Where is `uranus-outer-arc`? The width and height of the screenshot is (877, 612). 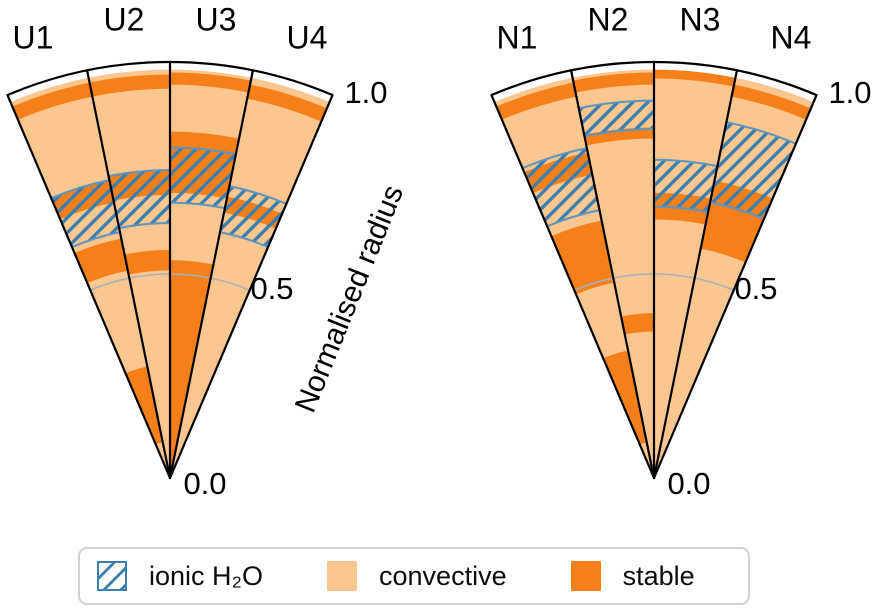
uranus-outer-arc is located at coordinates (170, 78).